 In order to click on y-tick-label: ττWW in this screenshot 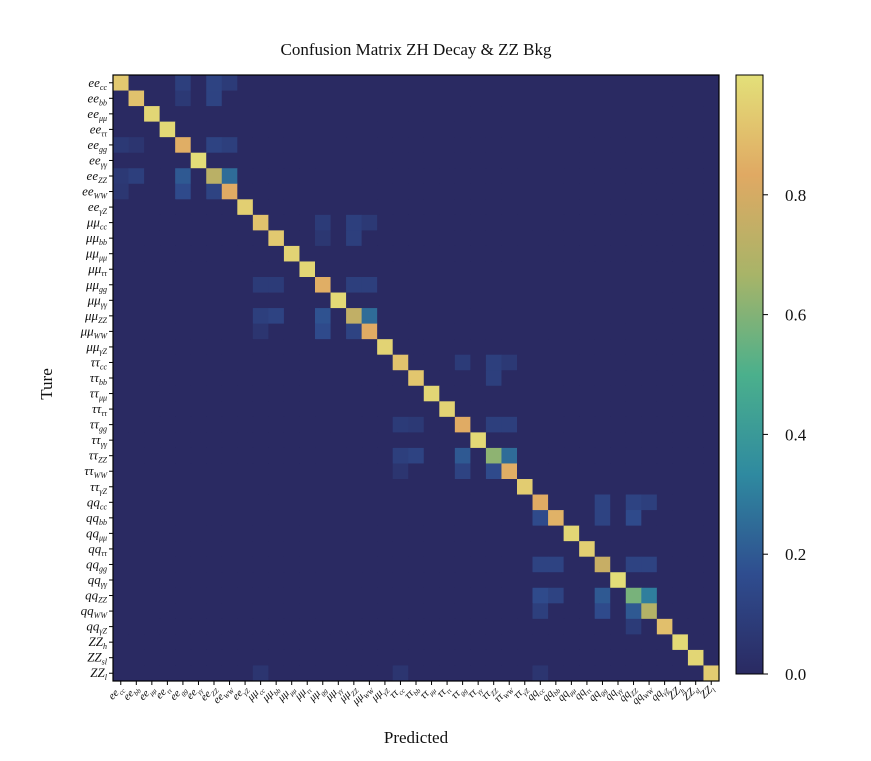, I will do `click(96, 471)`.